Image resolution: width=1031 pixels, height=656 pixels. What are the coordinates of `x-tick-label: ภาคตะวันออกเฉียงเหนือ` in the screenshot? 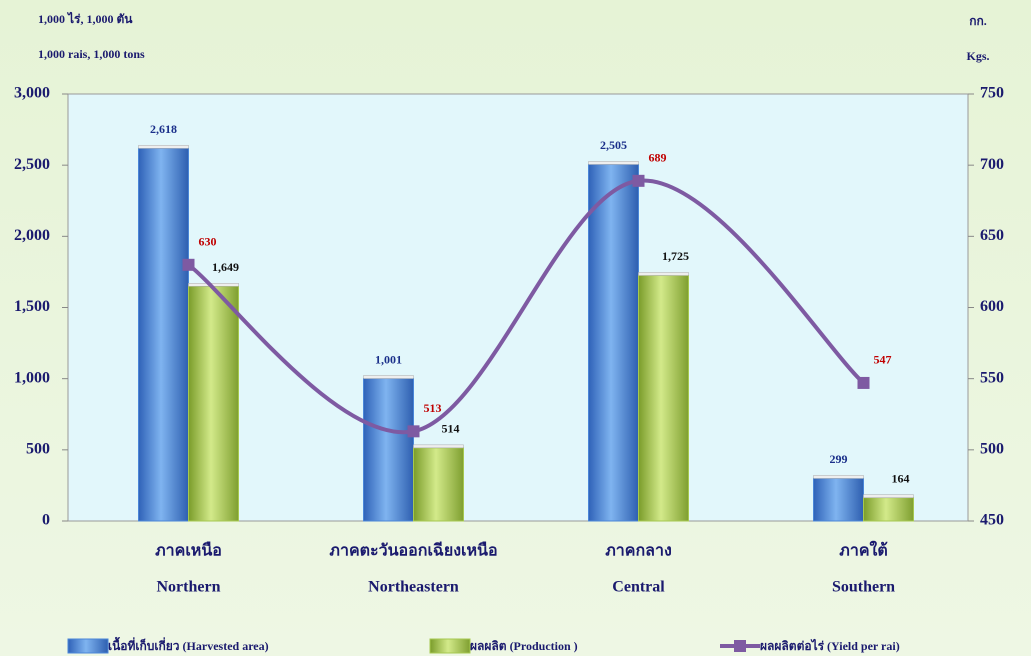 It's located at (413, 550).